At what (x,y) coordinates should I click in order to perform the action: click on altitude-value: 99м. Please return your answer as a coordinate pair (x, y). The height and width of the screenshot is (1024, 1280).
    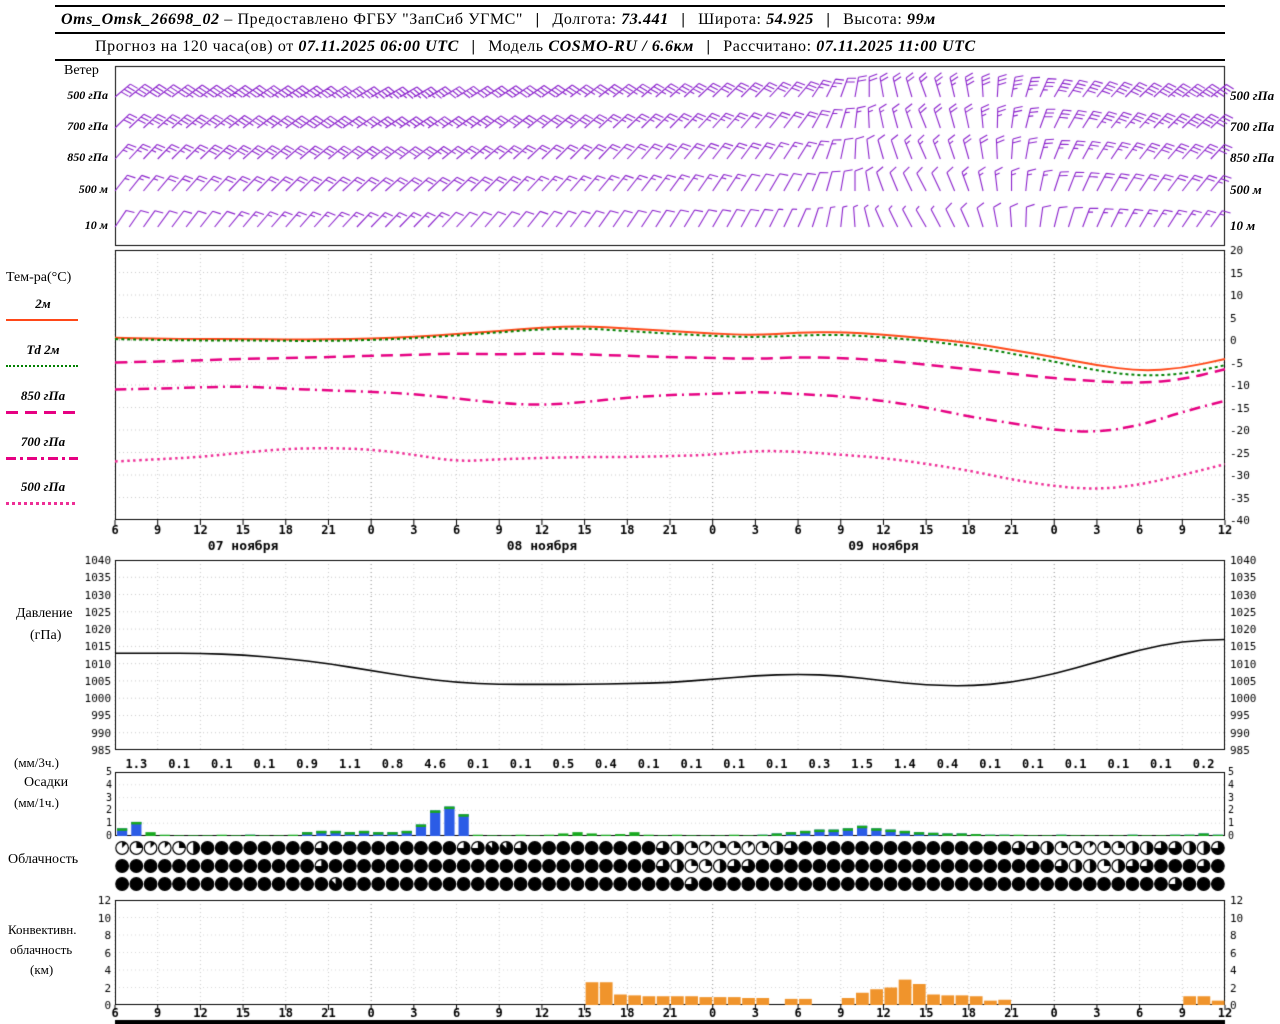
    Looking at the image, I should click on (921, 19).